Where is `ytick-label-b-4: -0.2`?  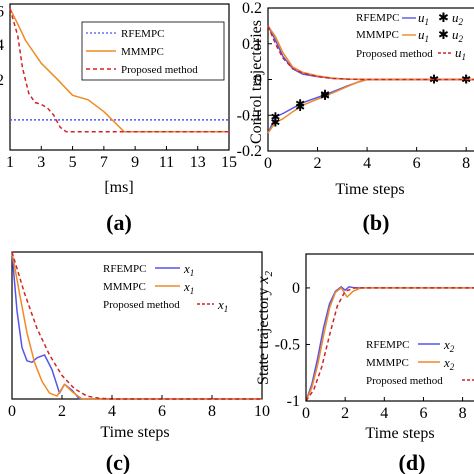 ytick-label-b-4: -0.2 is located at coordinates (249, 151).